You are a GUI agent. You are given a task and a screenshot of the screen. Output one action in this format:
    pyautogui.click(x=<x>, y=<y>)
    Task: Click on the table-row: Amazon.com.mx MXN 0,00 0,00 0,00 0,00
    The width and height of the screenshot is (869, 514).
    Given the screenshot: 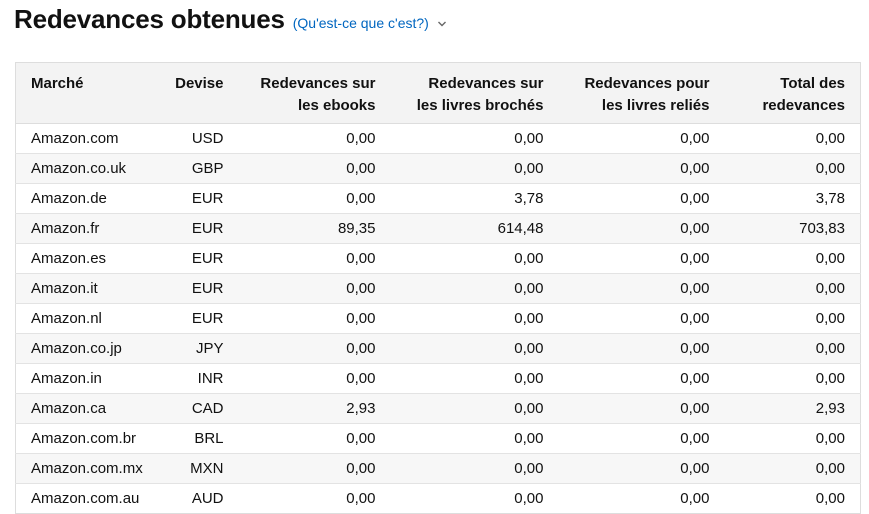 What is the action you would take?
    pyautogui.click(x=438, y=468)
    